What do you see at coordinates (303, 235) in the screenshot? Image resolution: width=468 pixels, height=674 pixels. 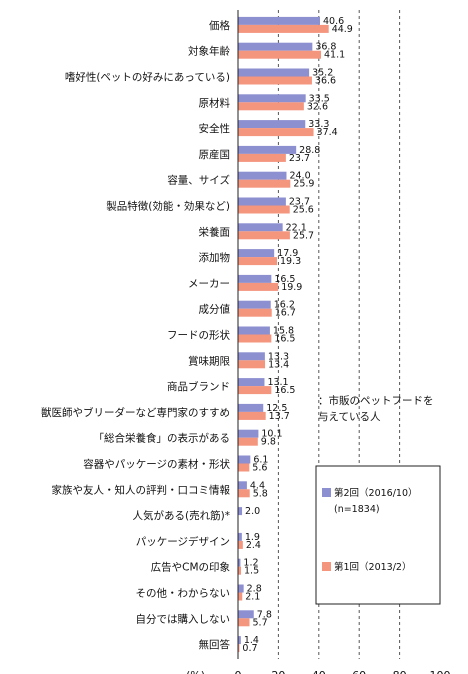 I see `data-label: 25.7` at bounding box center [303, 235].